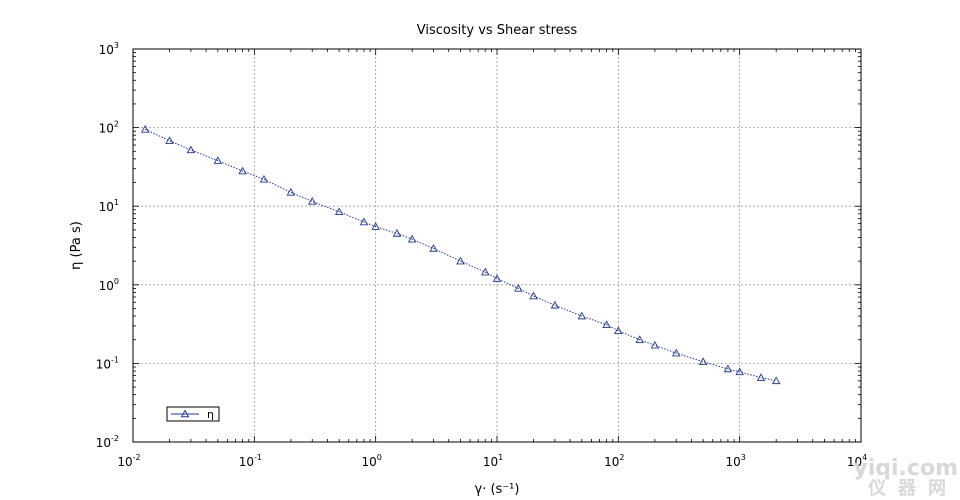 Image resolution: width=960 pixels, height=500 pixels. I want to click on x-axis-label: γ· (s⁻¹), so click(497, 489).